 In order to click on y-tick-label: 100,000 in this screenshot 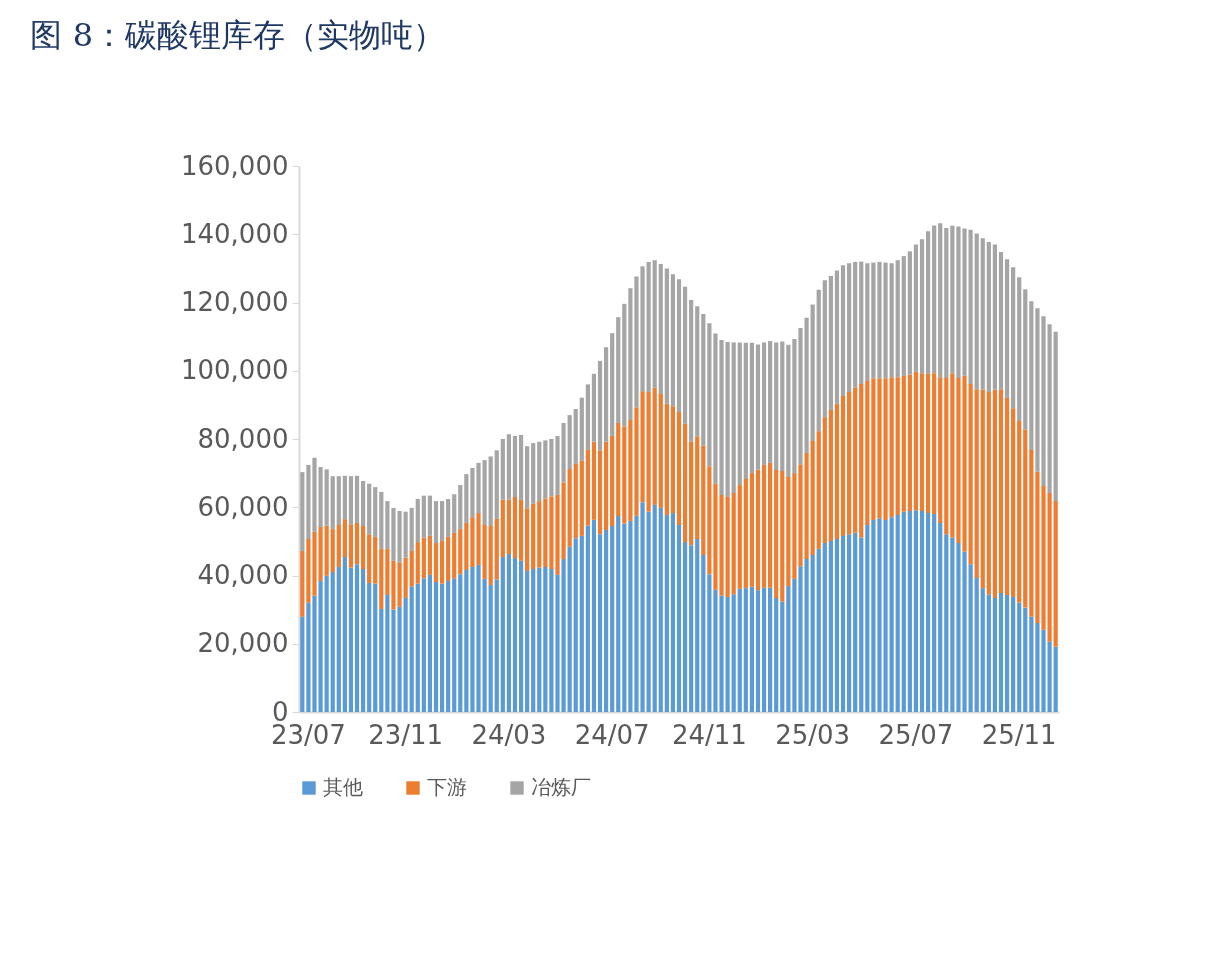, I will do `click(234, 370)`.